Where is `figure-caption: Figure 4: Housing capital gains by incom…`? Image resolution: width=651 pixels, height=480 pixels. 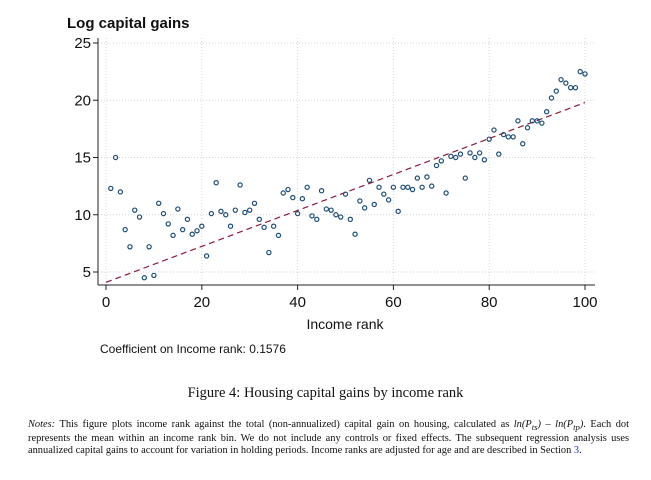 figure-caption: Figure 4: Housing capital gains by incom… is located at coordinates (325, 393).